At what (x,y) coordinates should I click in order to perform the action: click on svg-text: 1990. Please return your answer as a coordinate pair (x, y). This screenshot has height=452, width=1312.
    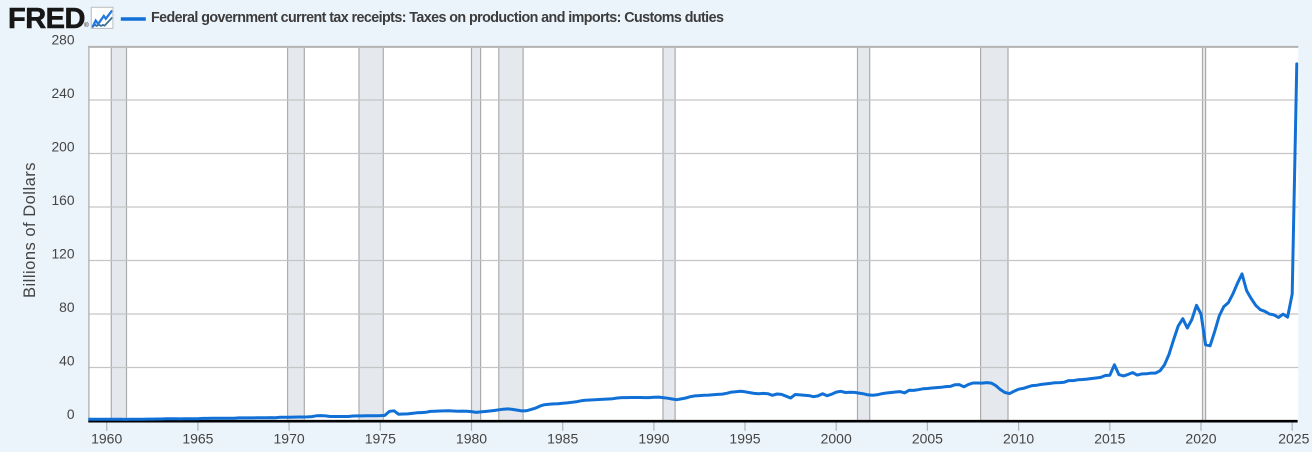
    Looking at the image, I should click on (653, 439).